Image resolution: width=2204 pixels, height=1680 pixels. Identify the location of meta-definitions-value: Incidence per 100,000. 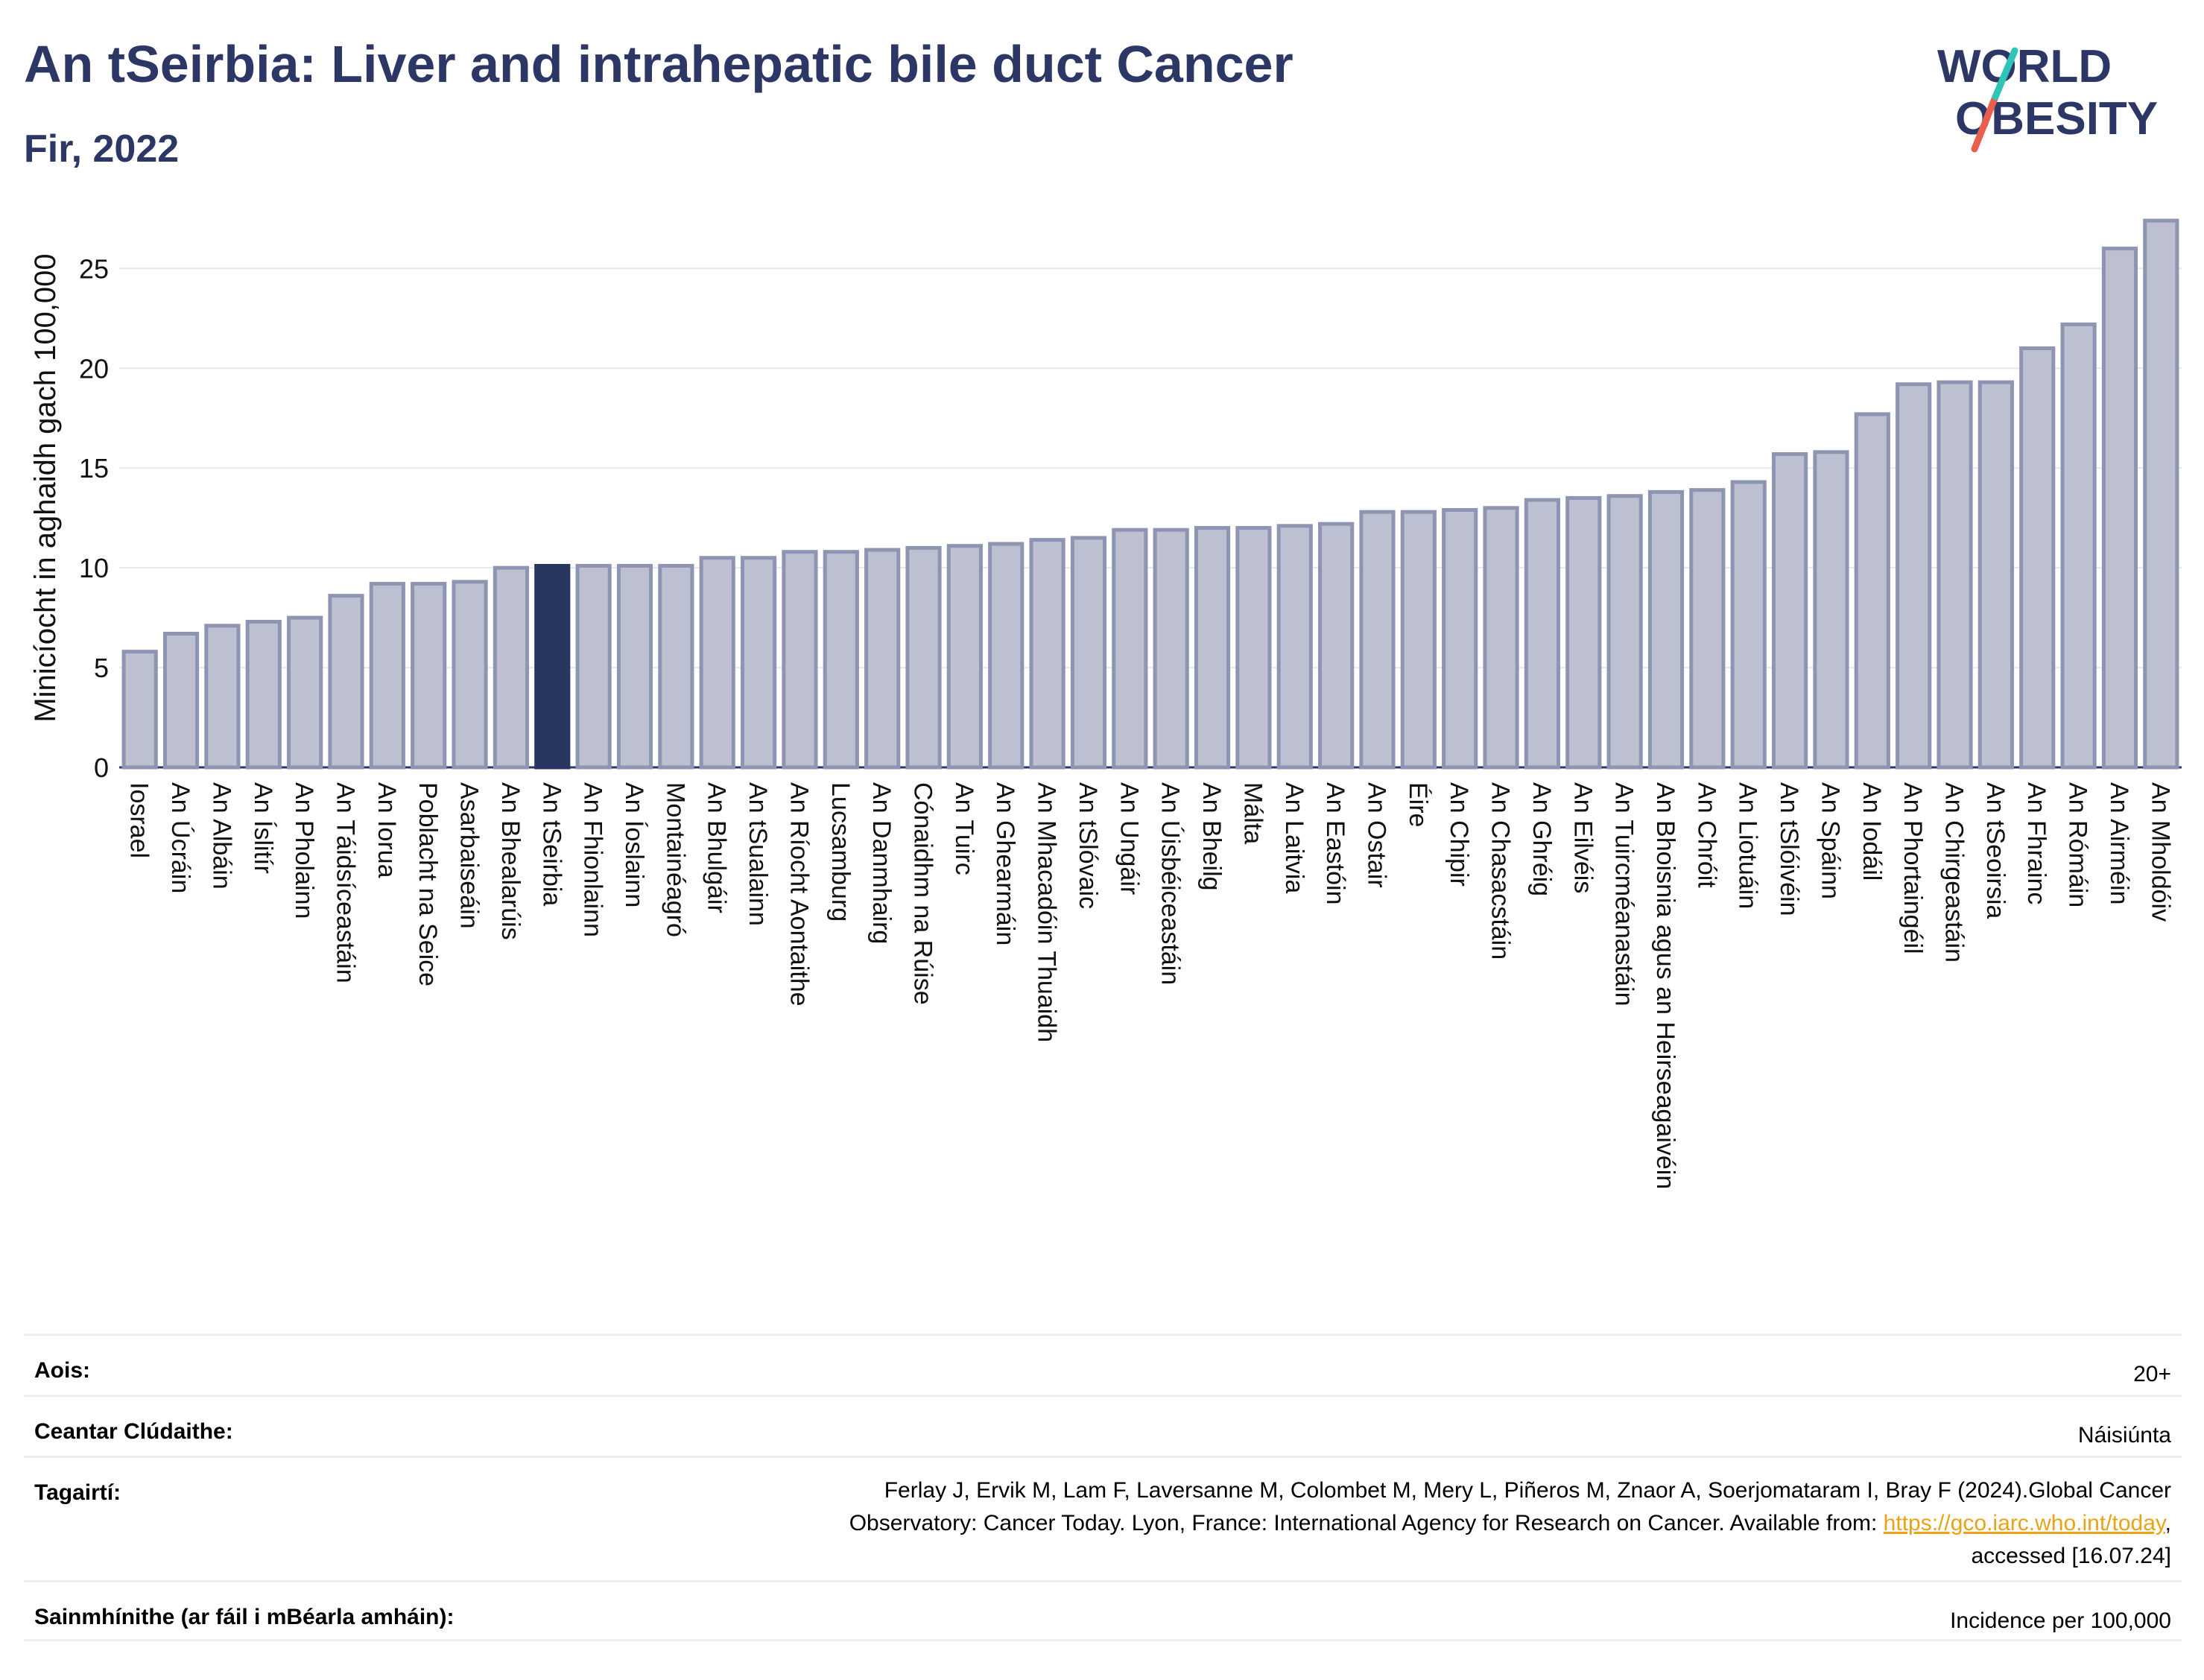
(2060, 1620).